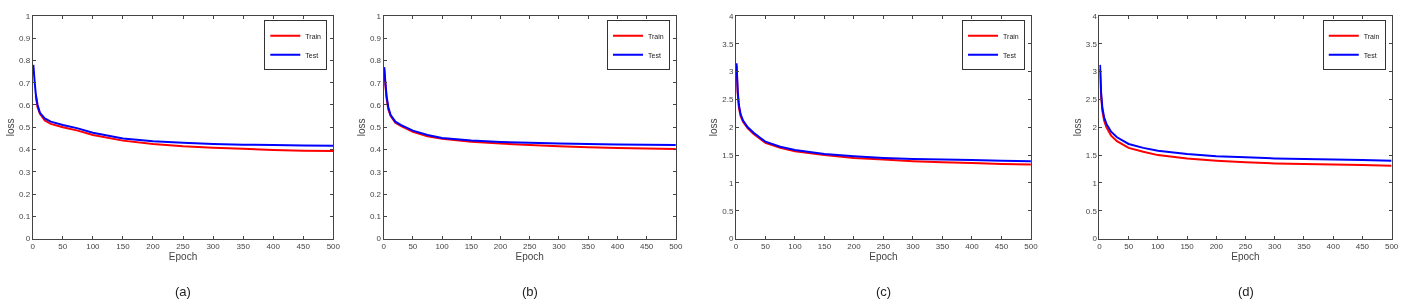  Describe the element at coordinates (183, 291) in the screenshot. I see `text: (a)` at that location.